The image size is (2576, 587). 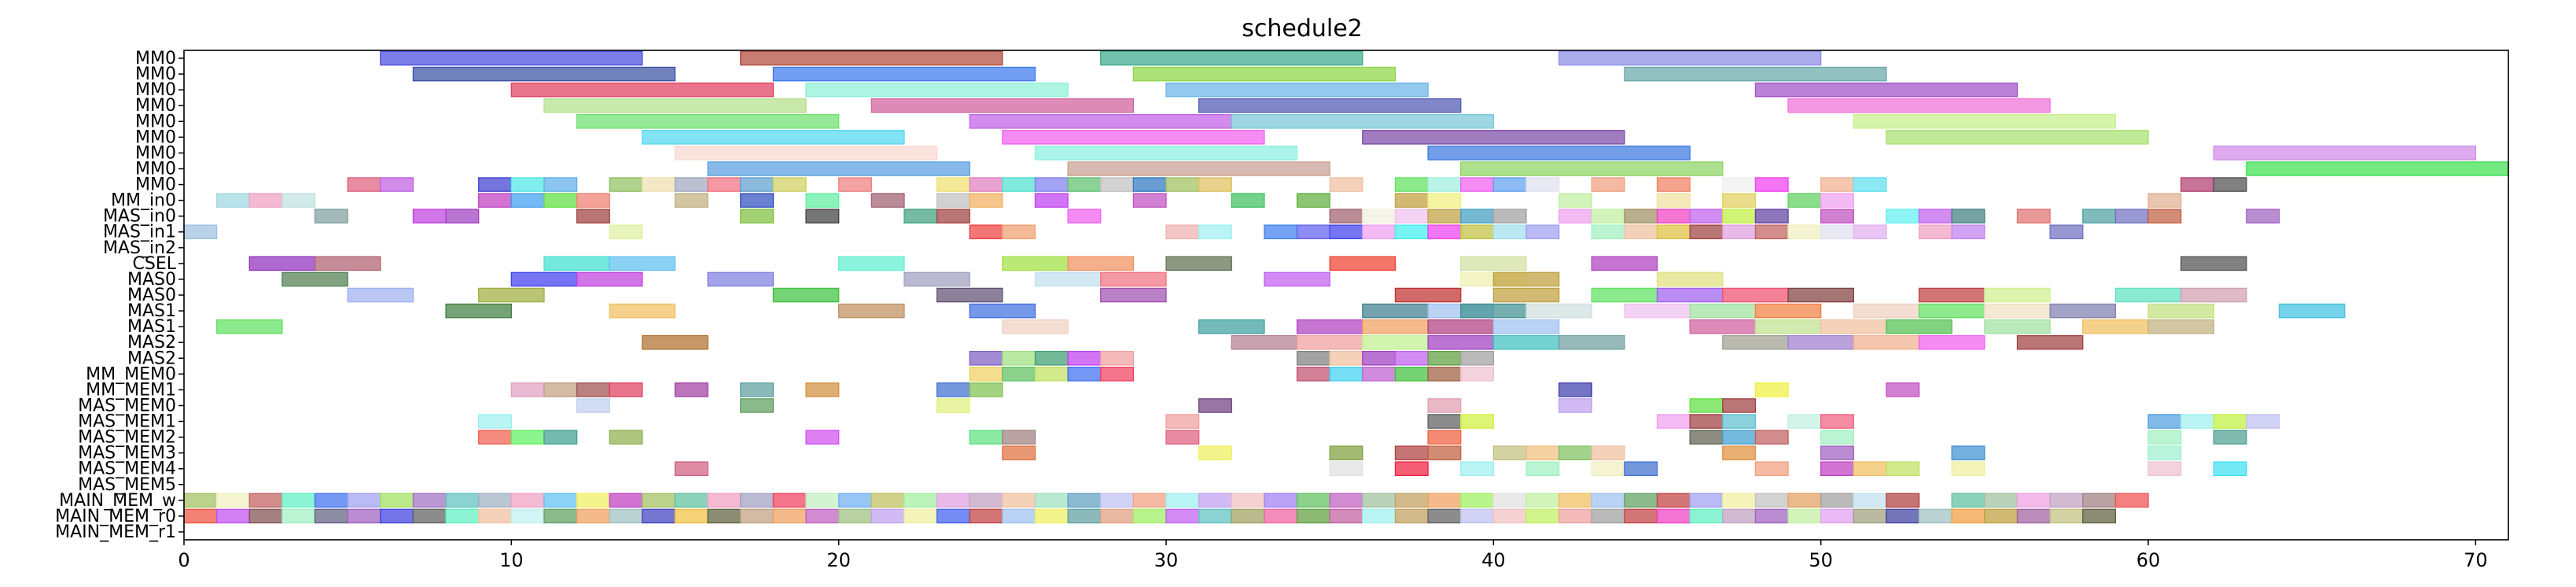 I want to click on row-label: MAS_MEM1, so click(x=127, y=422).